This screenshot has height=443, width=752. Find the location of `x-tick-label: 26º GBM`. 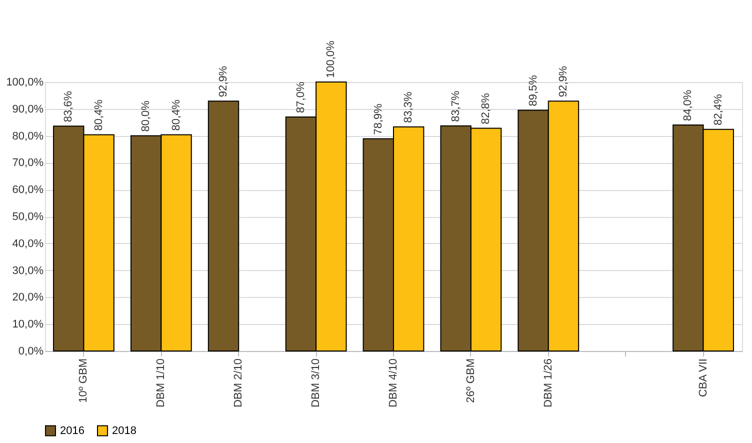

x-tick-label: 26º GBM is located at coordinates (470, 380).